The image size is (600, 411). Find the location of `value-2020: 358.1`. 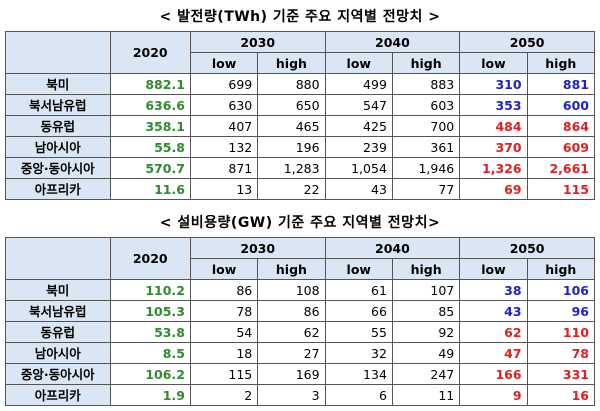

value-2020: 358.1 is located at coordinates (150, 126).